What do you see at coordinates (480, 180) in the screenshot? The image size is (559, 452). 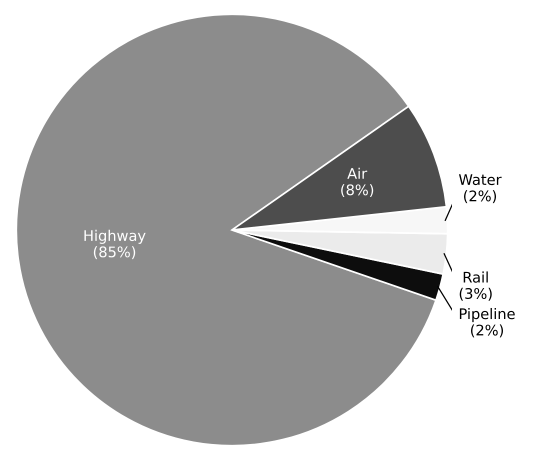 I see `slice-label: Water` at bounding box center [480, 180].